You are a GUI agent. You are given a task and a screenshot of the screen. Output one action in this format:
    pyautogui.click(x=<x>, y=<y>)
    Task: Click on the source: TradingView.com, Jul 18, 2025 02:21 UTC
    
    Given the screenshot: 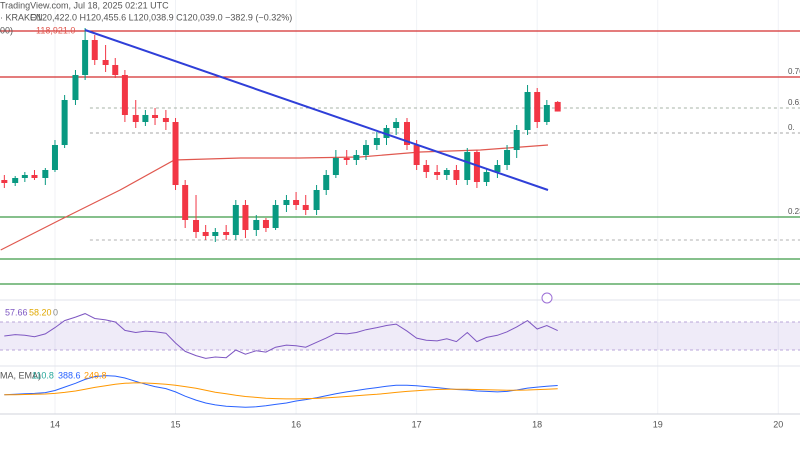 What is the action you would take?
    pyautogui.click(x=84, y=5)
    